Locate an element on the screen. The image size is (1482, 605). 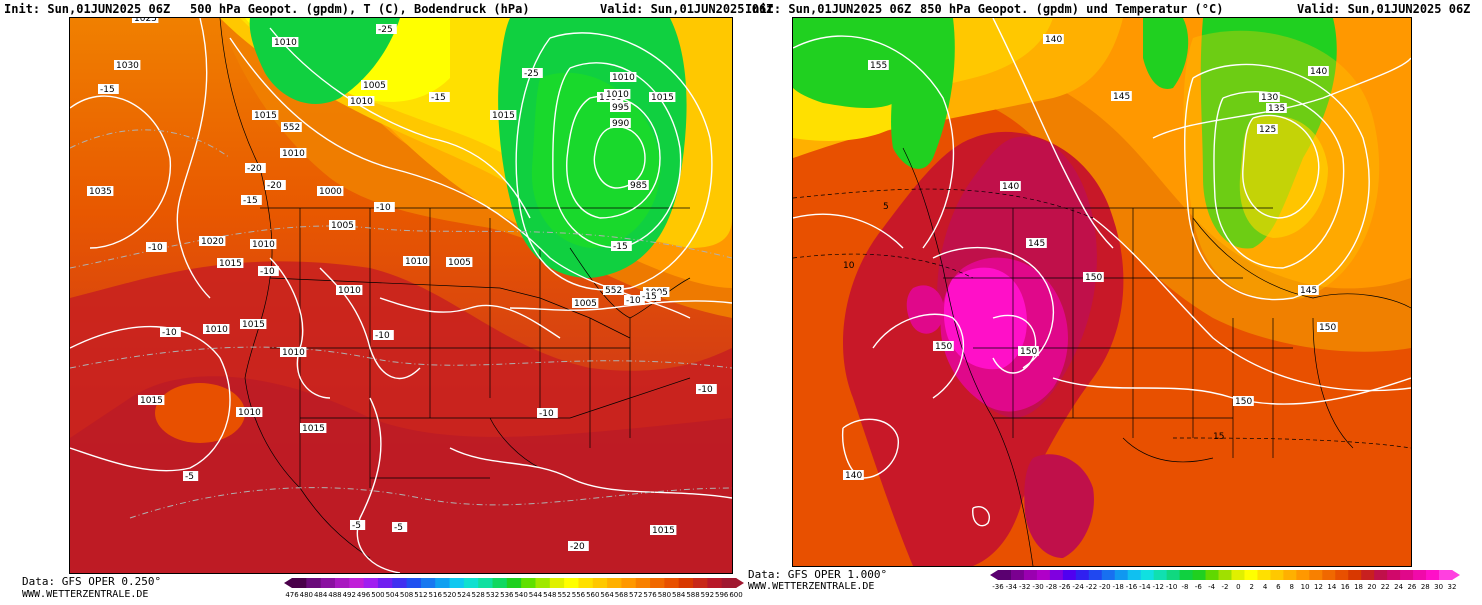
left-colorbar-tick-label: 496 is located at coordinates (364, 595).